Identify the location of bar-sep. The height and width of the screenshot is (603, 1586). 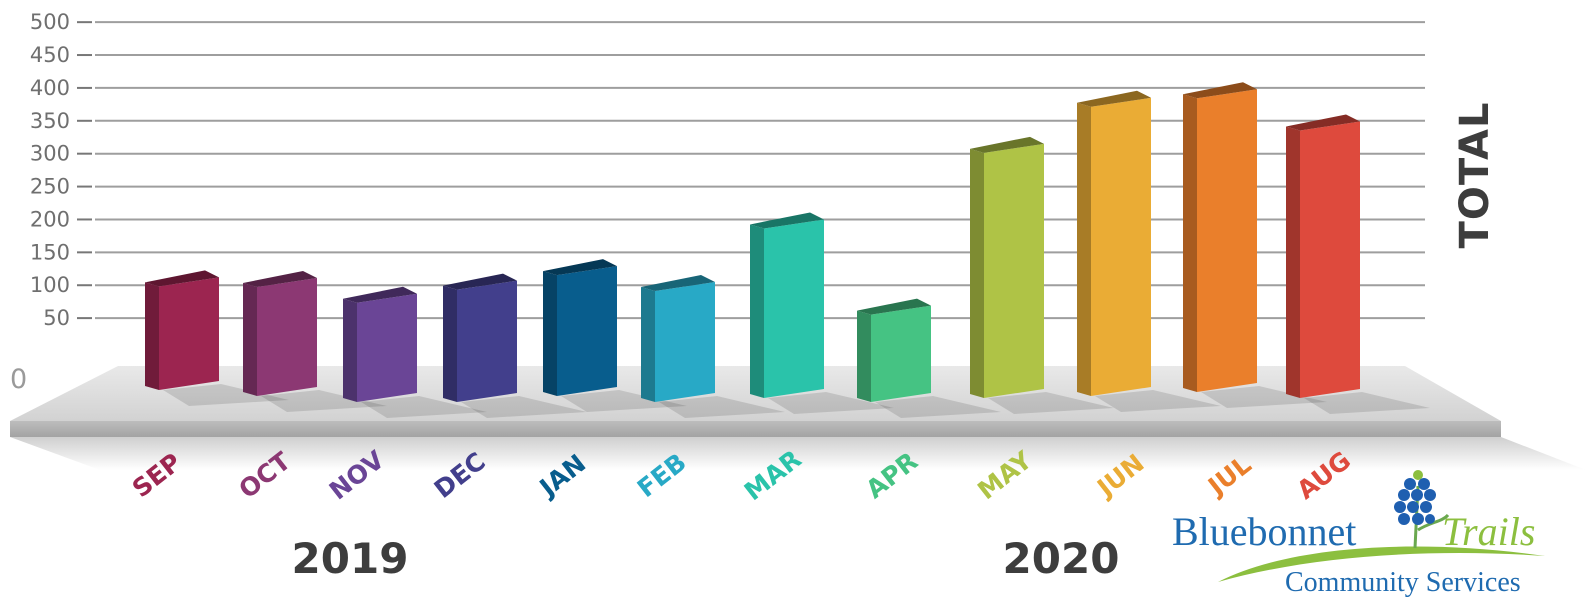
(217, 338).